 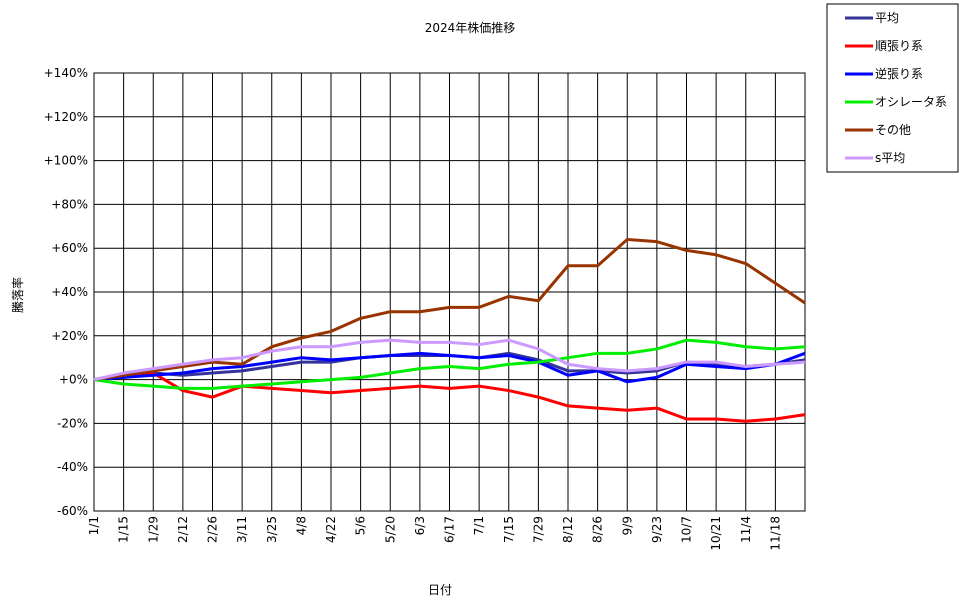 I want to click on legend-label: 順張り系, so click(x=899, y=46).